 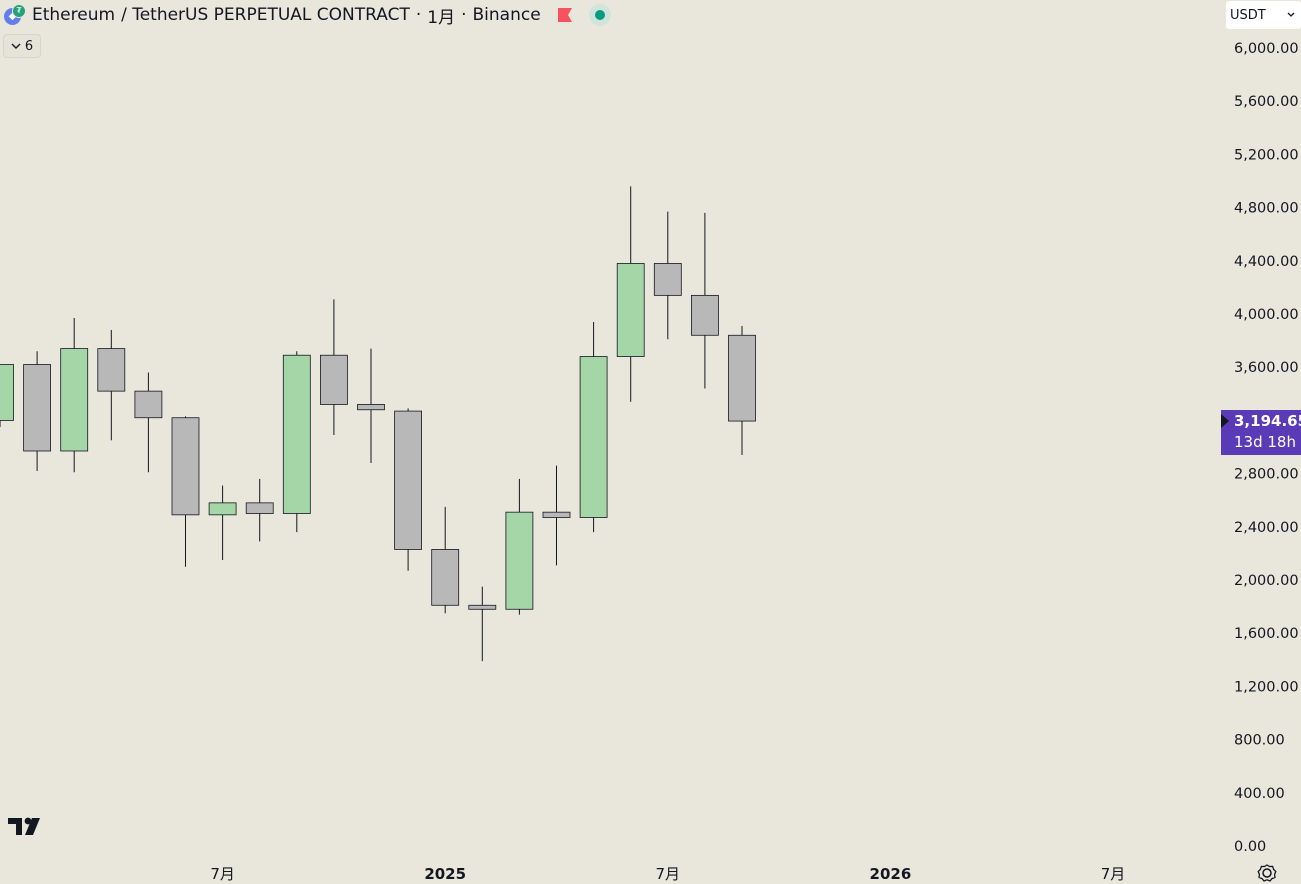 I want to click on price-tick-label: 1,200.00, so click(x=1266, y=687).